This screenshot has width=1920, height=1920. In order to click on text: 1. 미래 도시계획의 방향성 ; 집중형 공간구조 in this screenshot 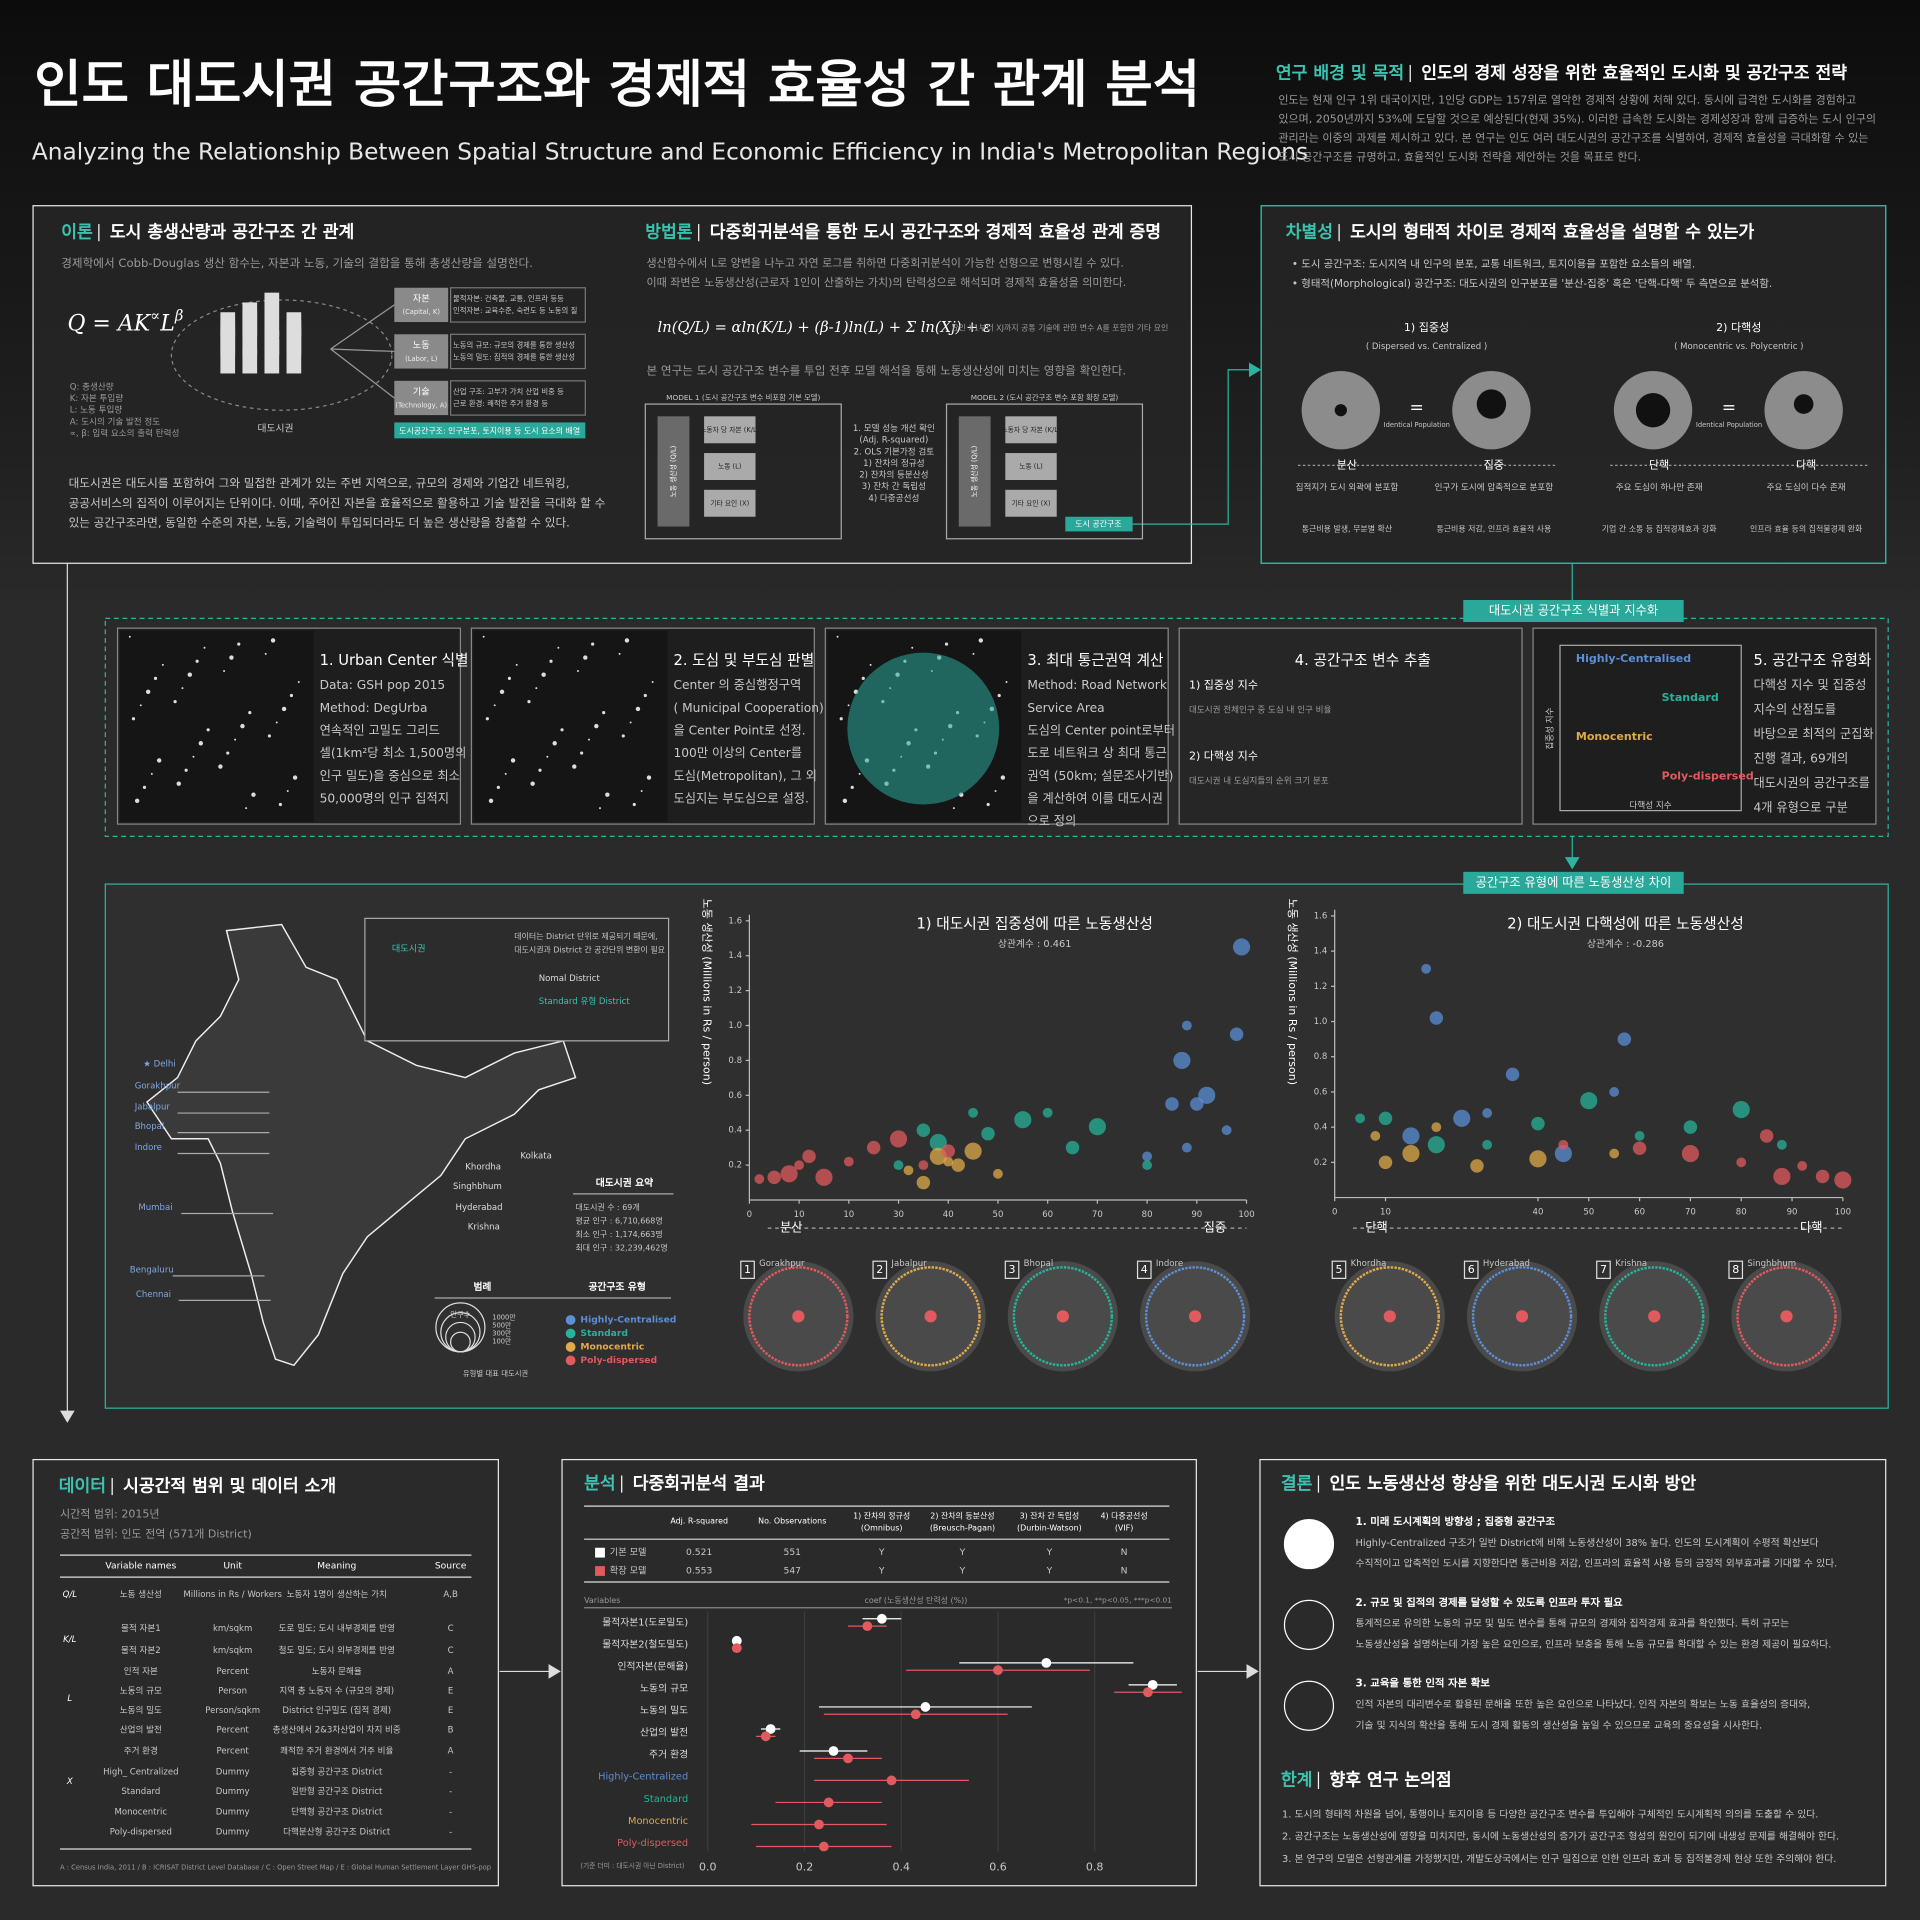, I will do `click(1456, 1521)`.